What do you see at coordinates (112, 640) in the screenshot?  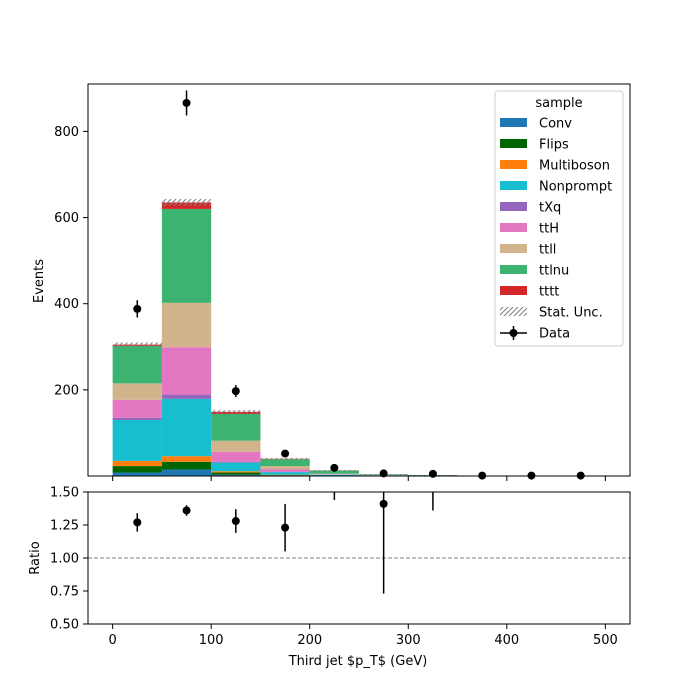 I see `x-tick-label-0: 0` at bounding box center [112, 640].